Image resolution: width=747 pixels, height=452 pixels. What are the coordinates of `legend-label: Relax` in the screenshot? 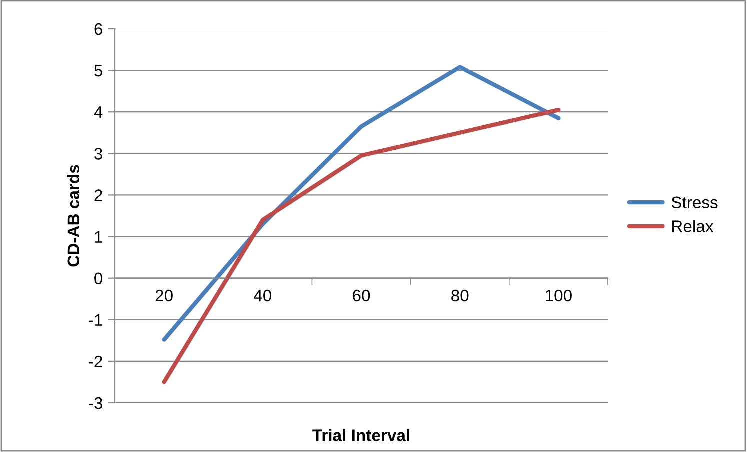 It's located at (693, 226).